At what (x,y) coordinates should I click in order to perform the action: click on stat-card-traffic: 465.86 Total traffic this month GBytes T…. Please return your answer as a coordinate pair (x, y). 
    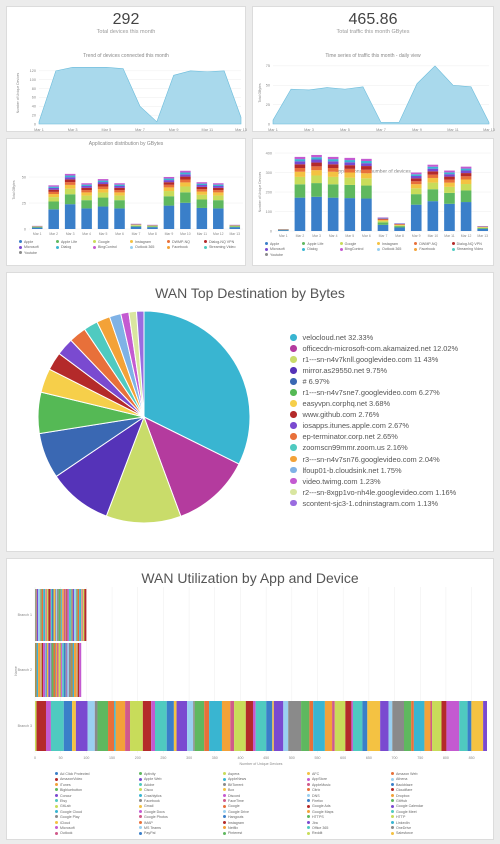
    Looking at the image, I should click on (373, 69).